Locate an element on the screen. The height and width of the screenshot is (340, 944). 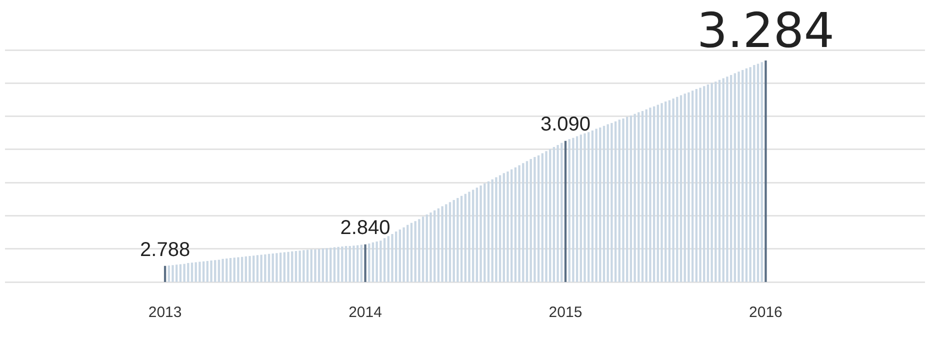
x-tick-label: 2016 is located at coordinates (765, 313).